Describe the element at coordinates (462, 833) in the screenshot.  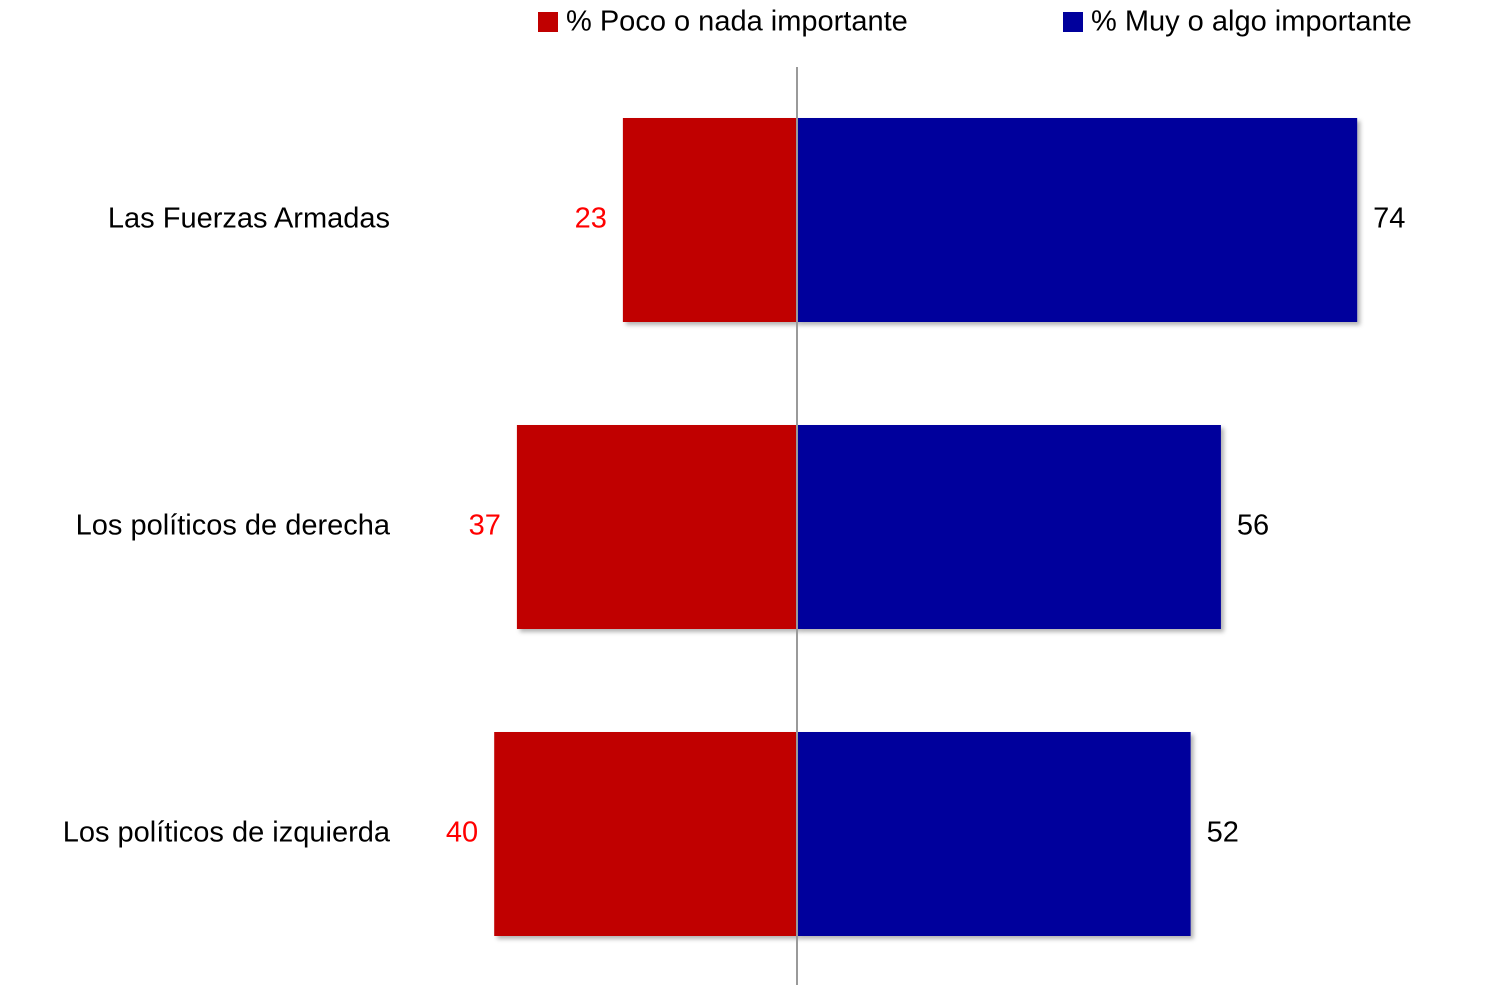
I see `value-label: 40` at that location.